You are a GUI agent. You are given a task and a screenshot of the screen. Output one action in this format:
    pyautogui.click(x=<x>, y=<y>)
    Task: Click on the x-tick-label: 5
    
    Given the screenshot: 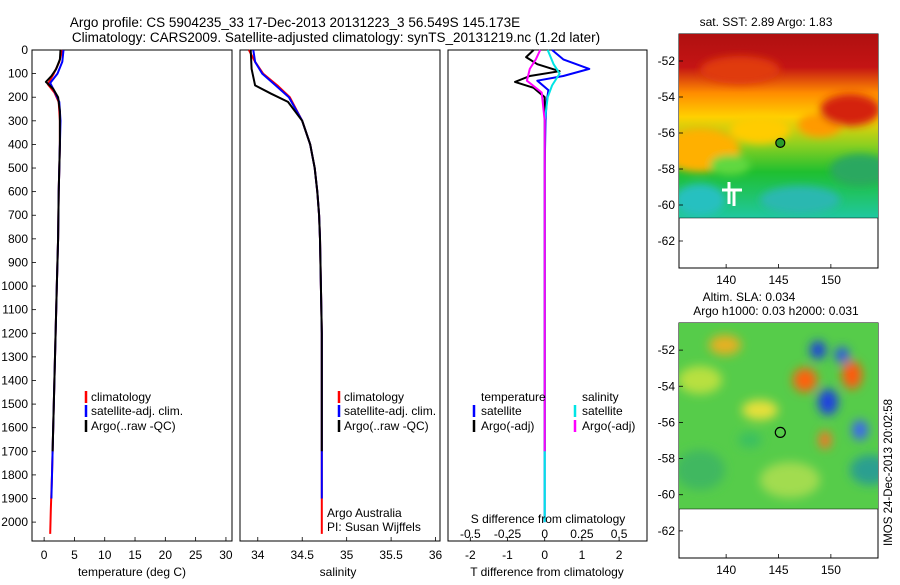 What is the action you would take?
    pyautogui.click(x=74, y=555)
    